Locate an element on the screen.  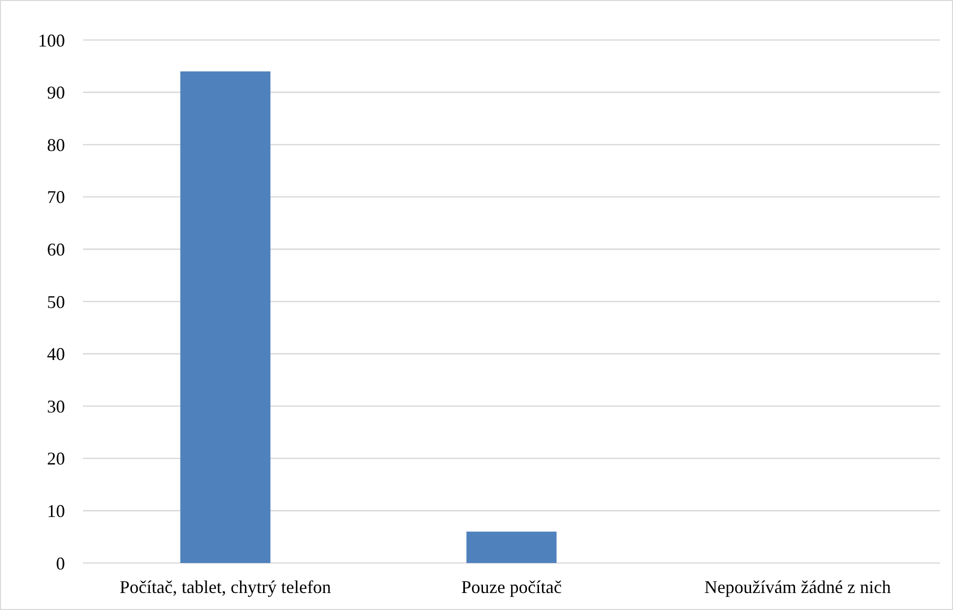
y-tick-label: 70 is located at coordinates (56, 197).